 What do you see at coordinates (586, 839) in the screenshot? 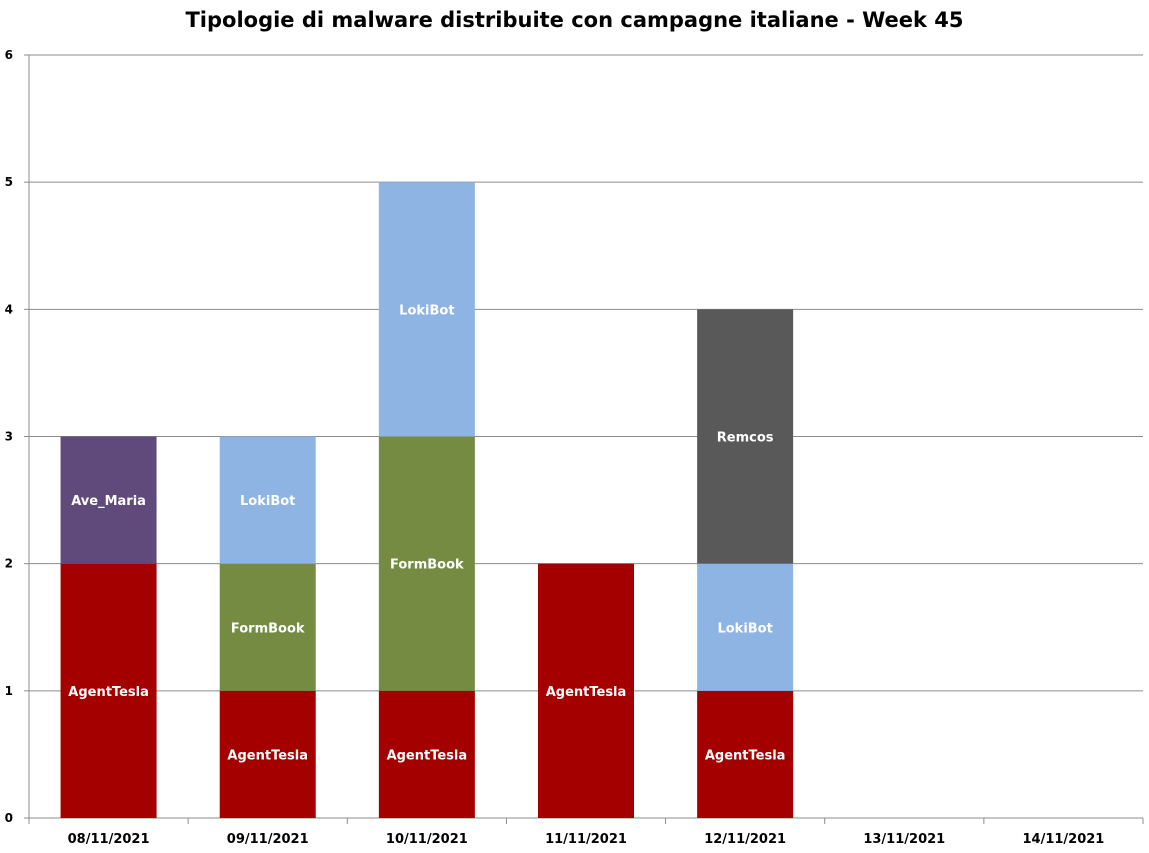
I see `x-tick-label: 11/11/2021` at bounding box center [586, 839].